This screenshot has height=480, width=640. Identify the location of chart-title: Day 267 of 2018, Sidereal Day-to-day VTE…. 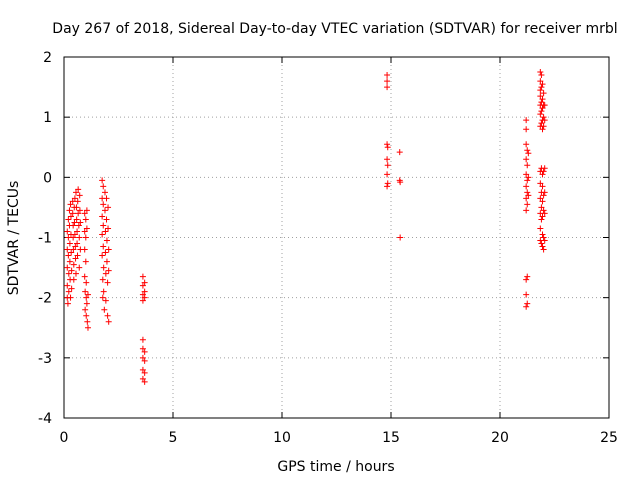
(334, 29).